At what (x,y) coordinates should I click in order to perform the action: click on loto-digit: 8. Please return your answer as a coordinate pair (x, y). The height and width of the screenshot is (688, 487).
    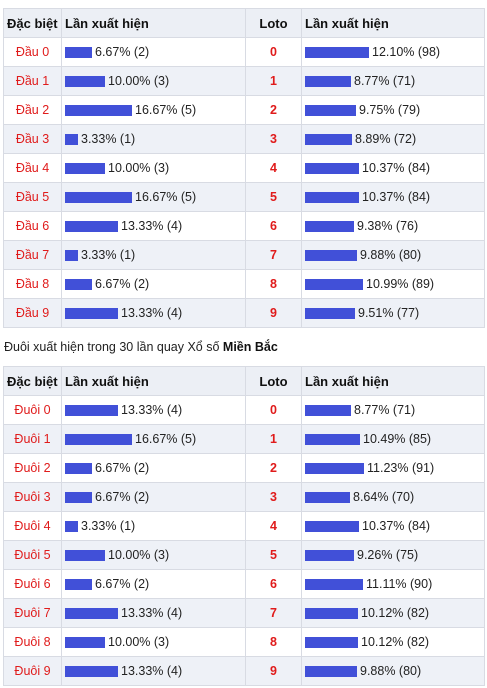
    Looking at the image, I should click on (273, 284).